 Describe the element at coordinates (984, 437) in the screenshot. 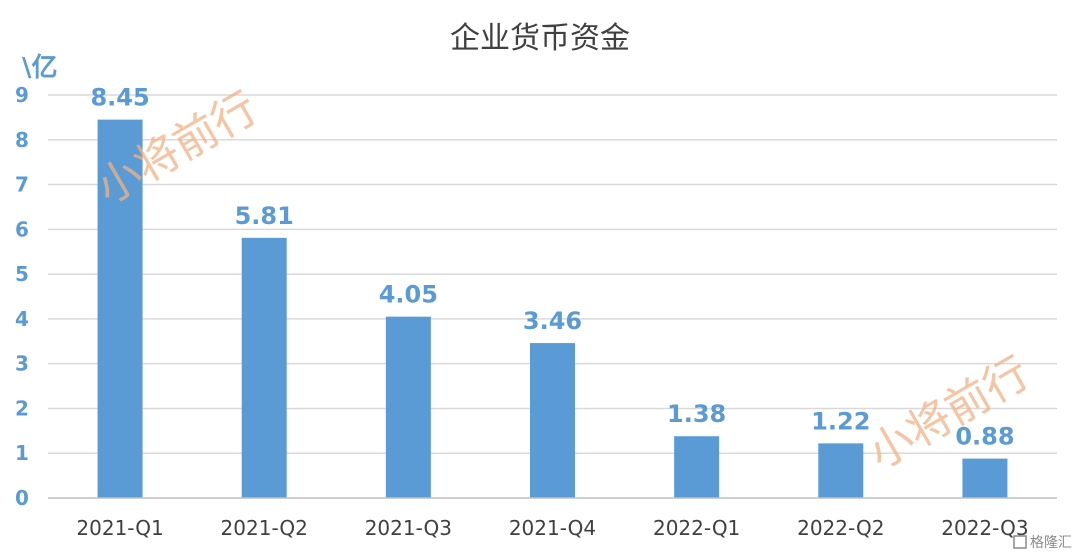

I see `data-label: 0.88` at that location.